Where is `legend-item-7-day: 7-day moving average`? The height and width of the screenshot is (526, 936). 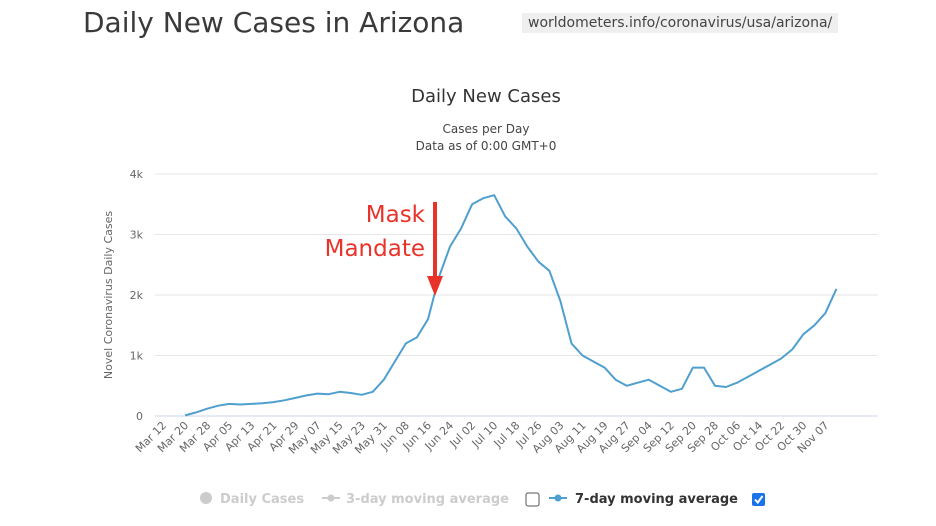
legend-item-7-day: 7-day moving average is located at coordinates (643, 499).